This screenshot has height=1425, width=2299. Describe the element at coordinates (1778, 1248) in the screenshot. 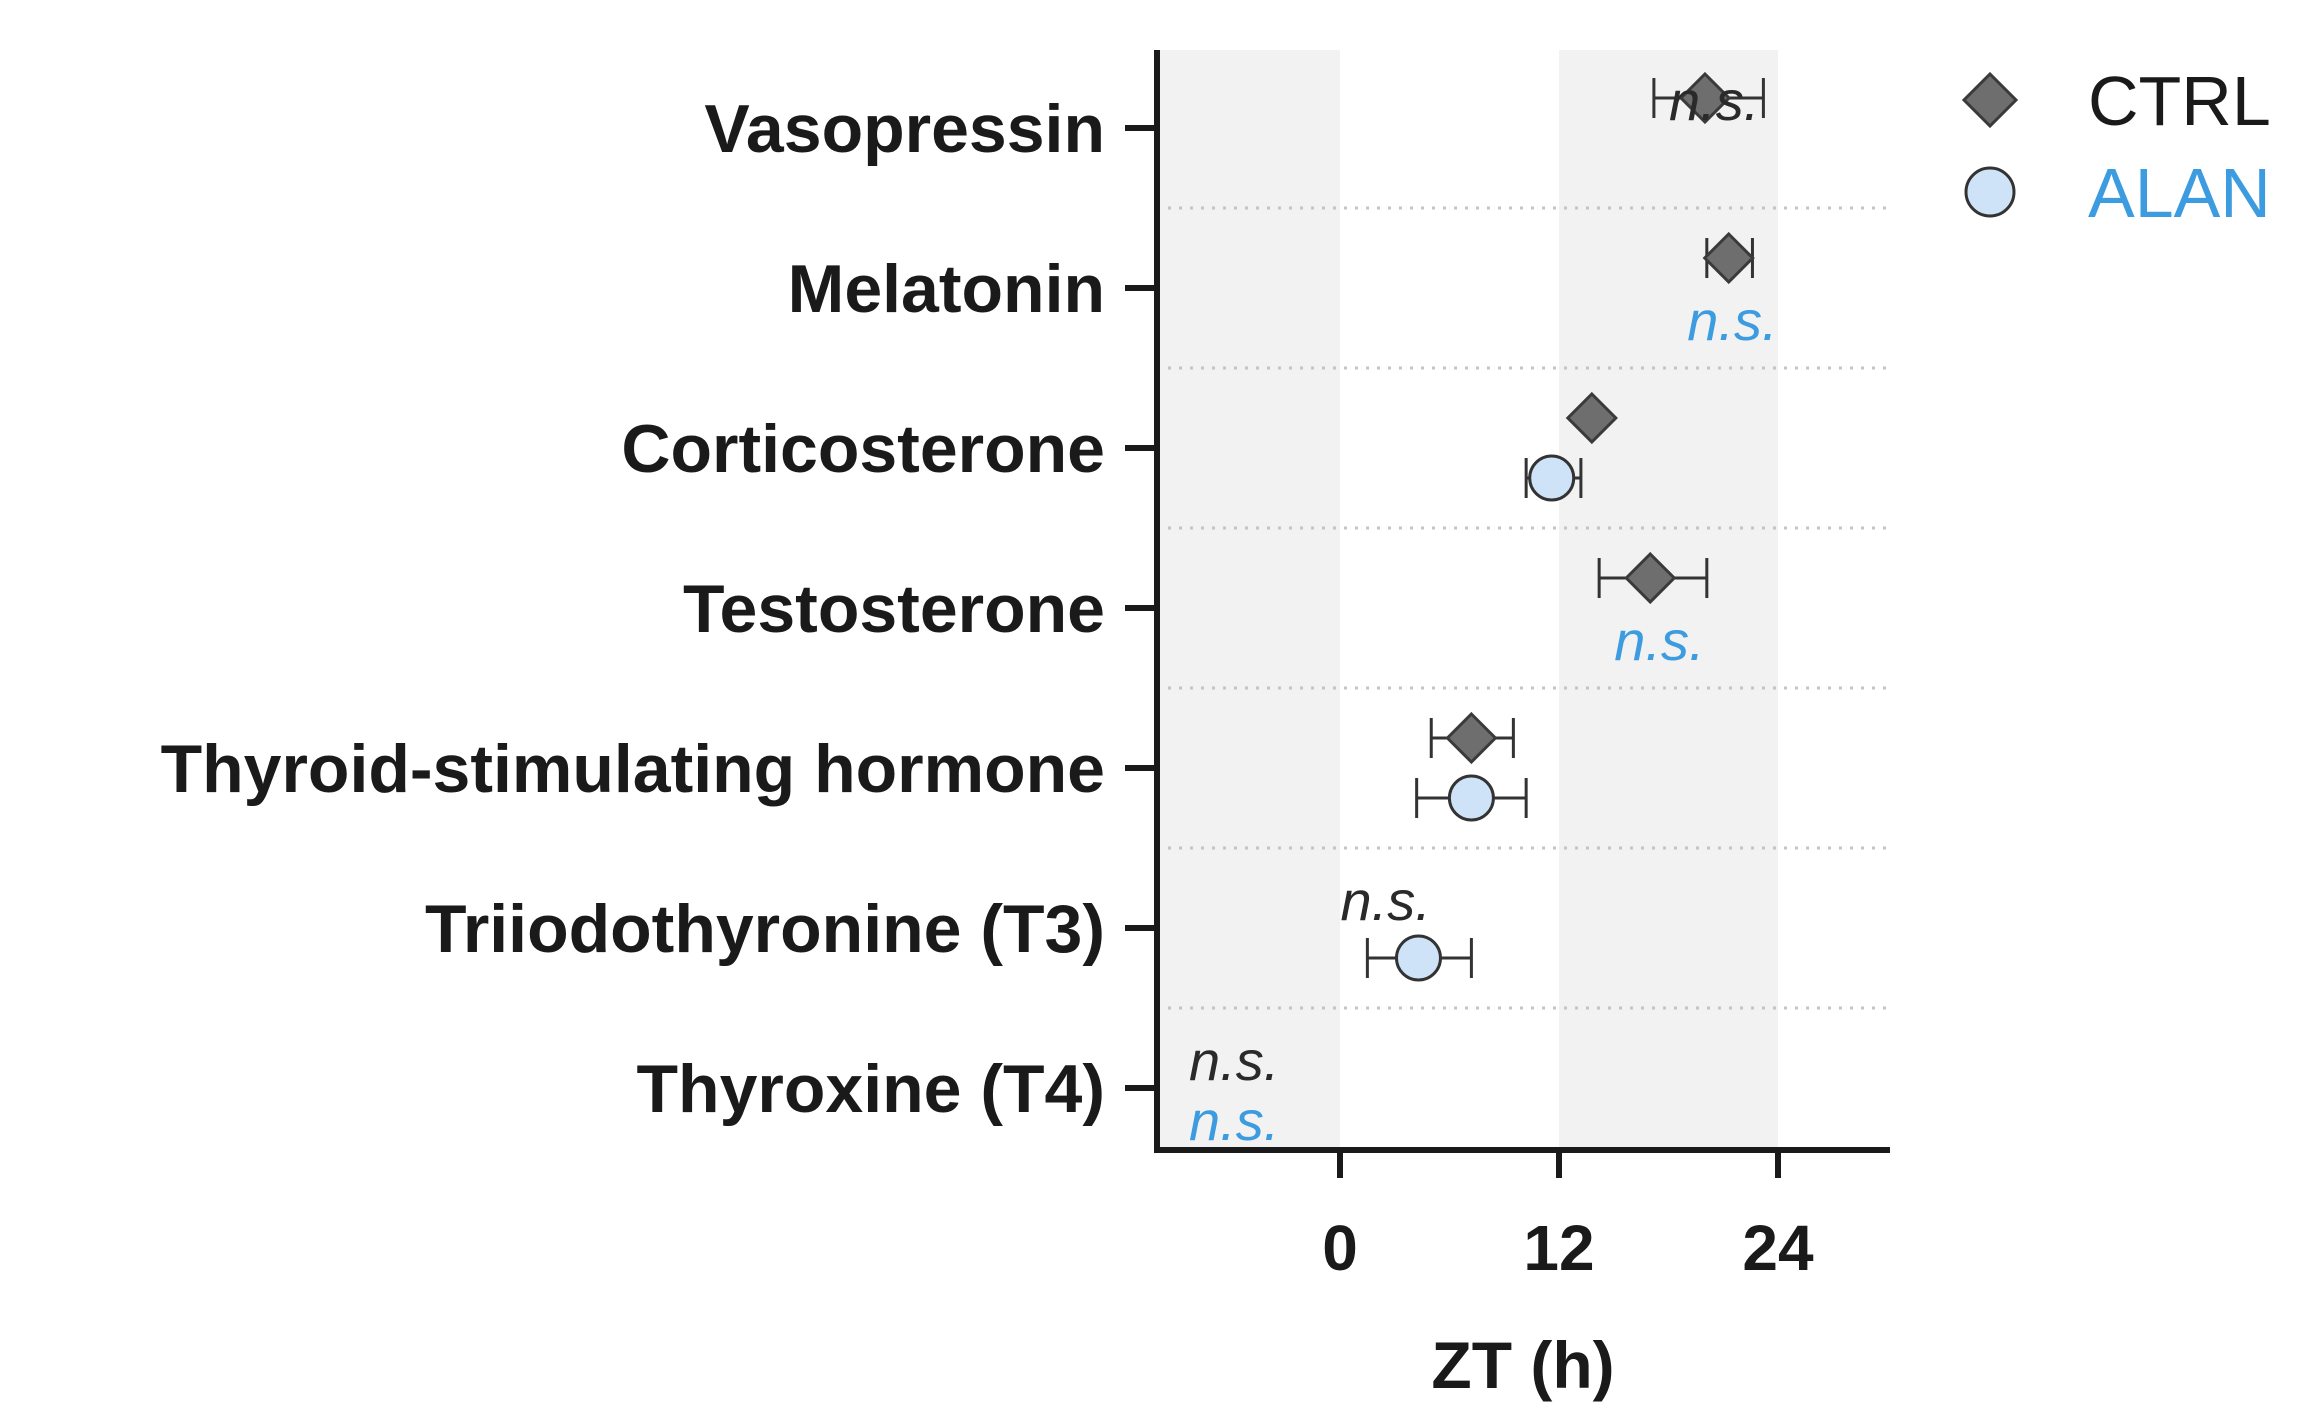

I see `x-tick-label: 24` at that location.